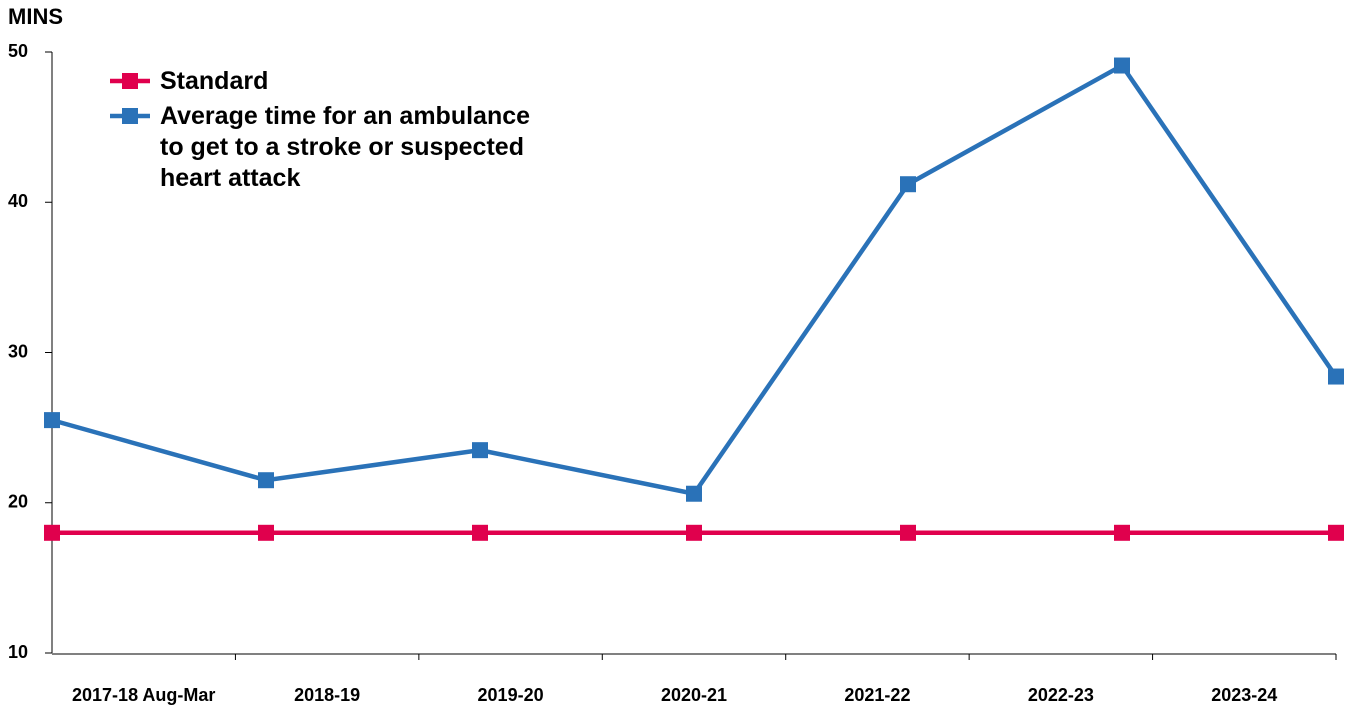 This screenshot has width=1354, height=711. What do you see at coordinates (1244, 695) in the screenshot?
I see `x-tick-label: 2023-24` at bounding box center [1244, 695].